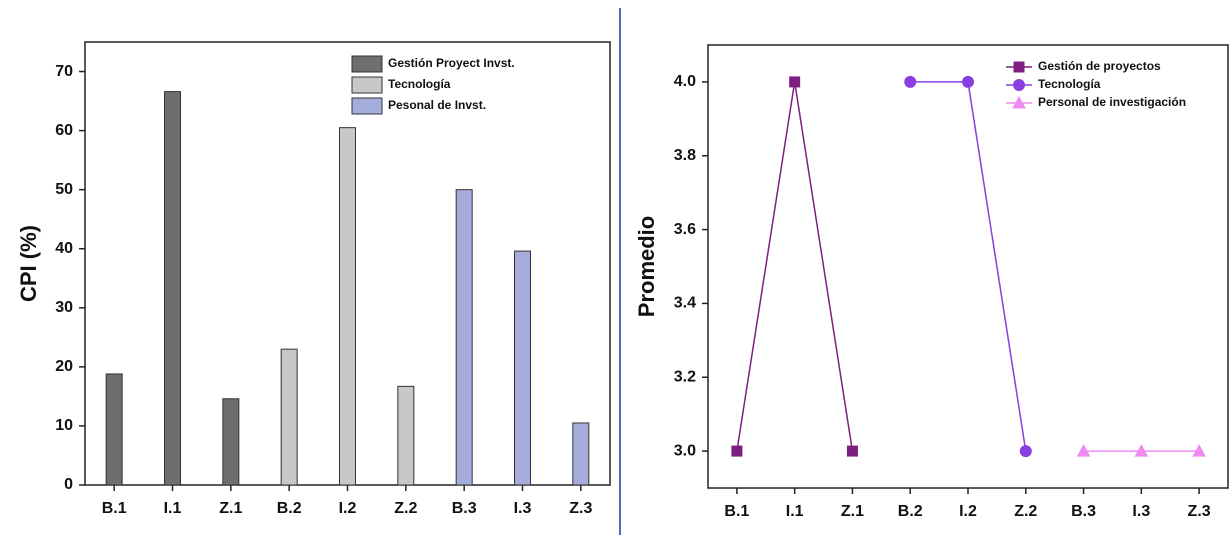 The image size is (1232, 535). I want to click on y-tick-label: 50, so click(64, 189).